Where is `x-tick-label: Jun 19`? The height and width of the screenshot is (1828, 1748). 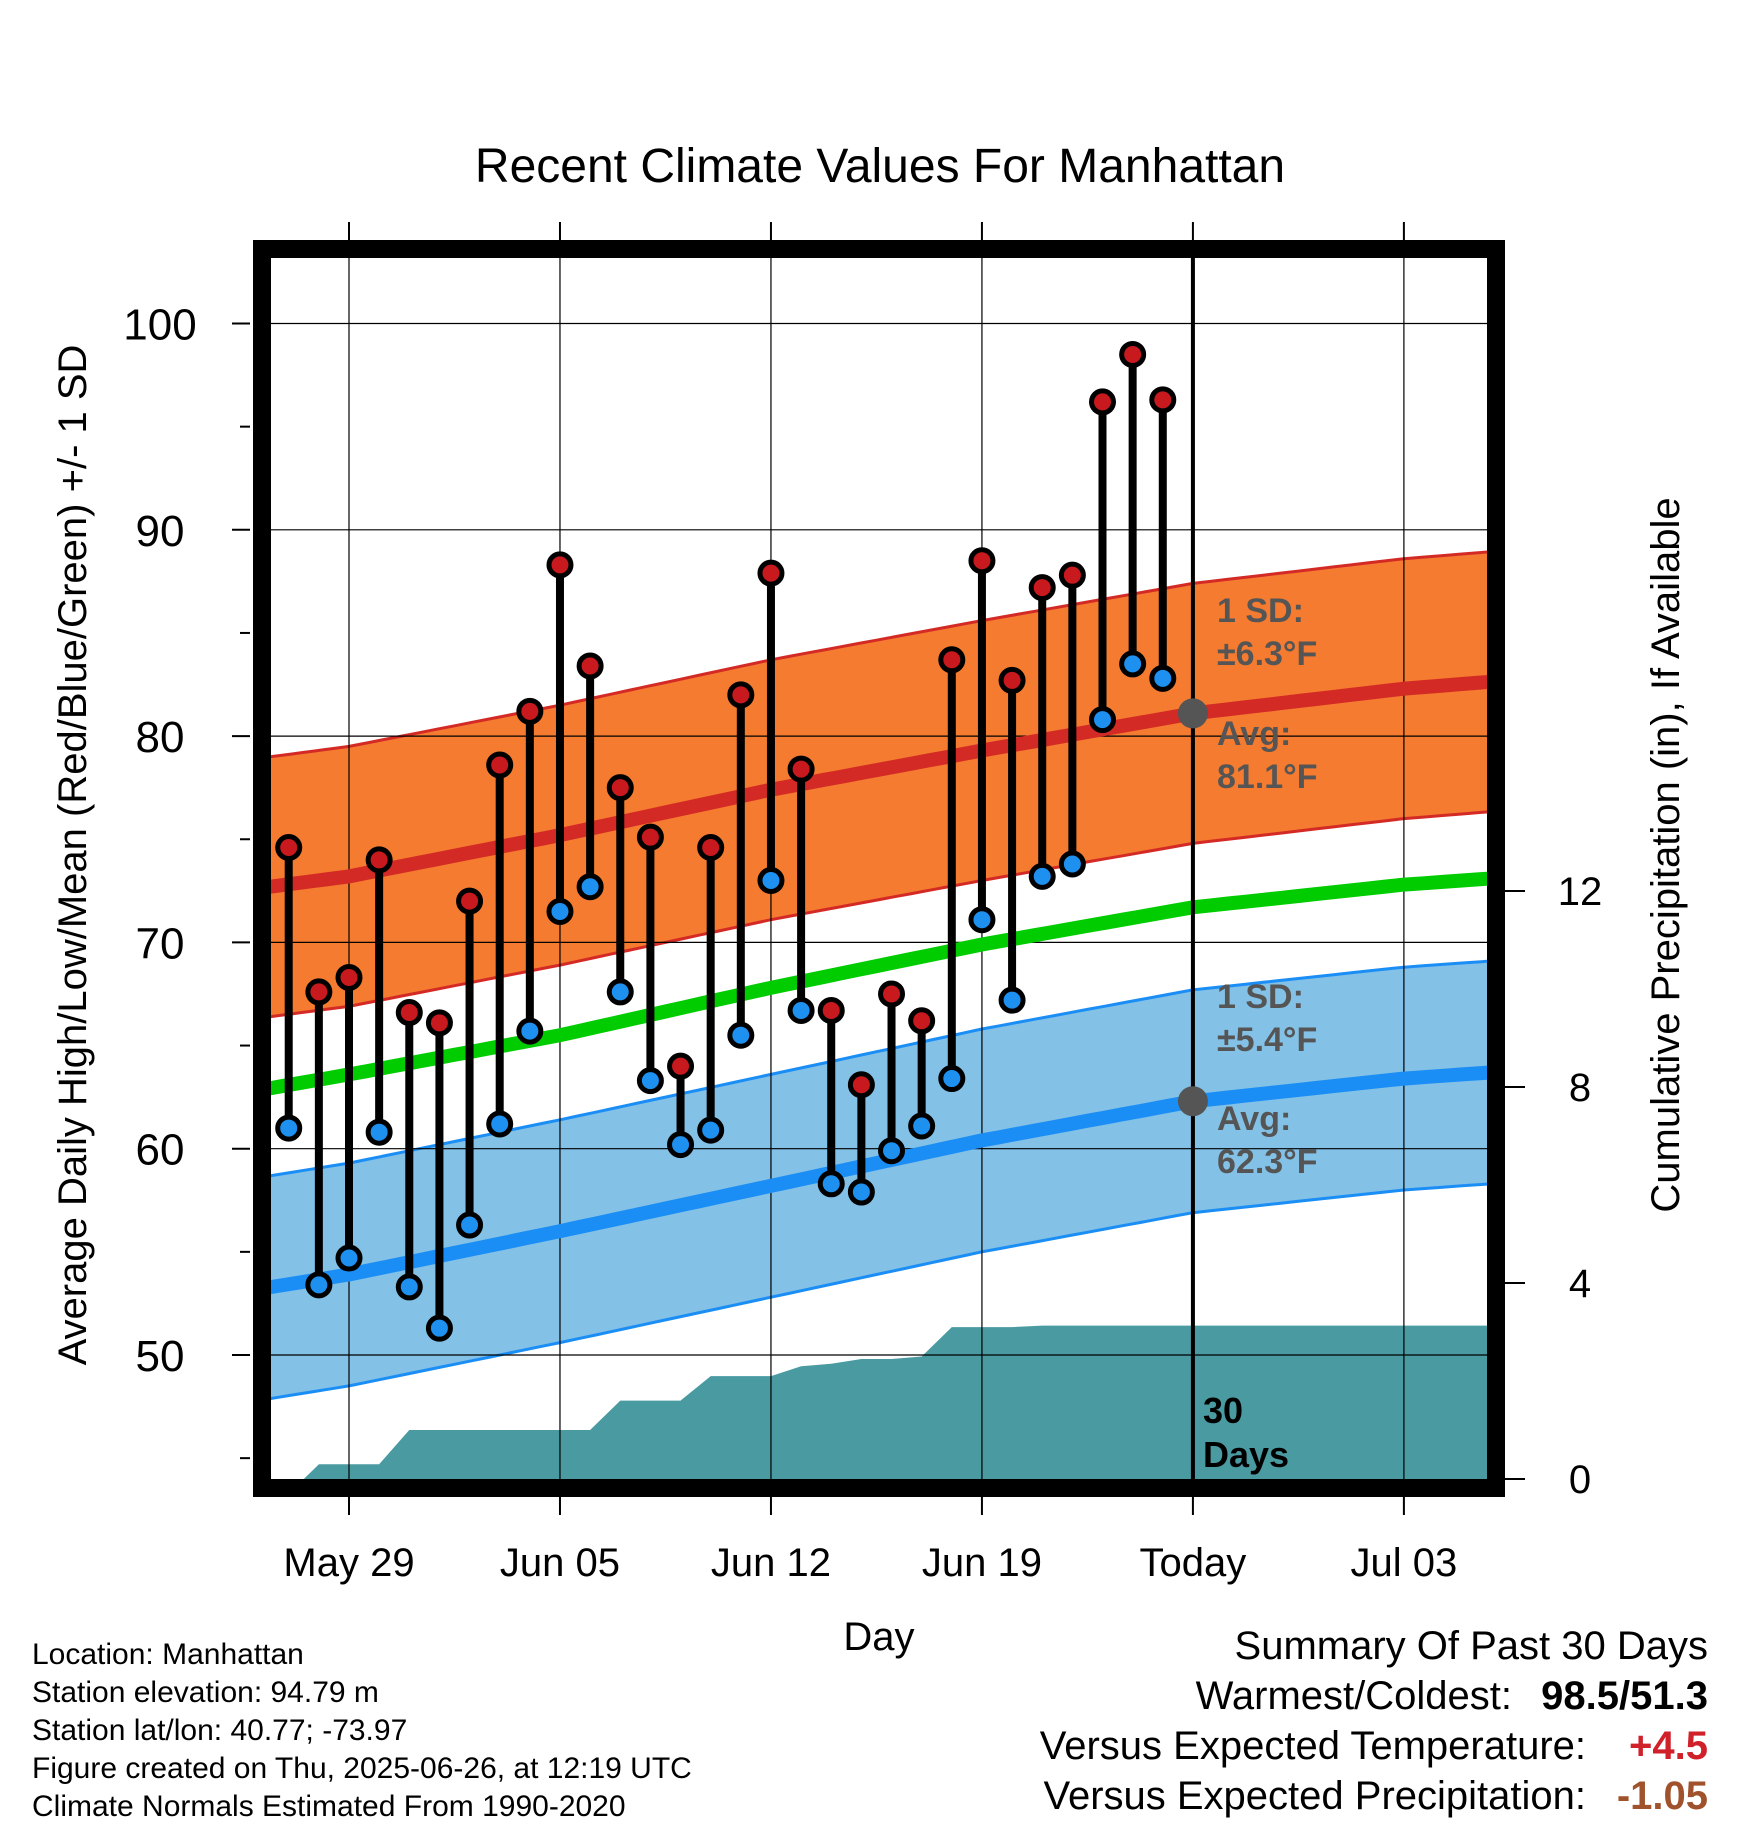 x-tick-label: Jun 19 is located at coordinates (982, 1563).